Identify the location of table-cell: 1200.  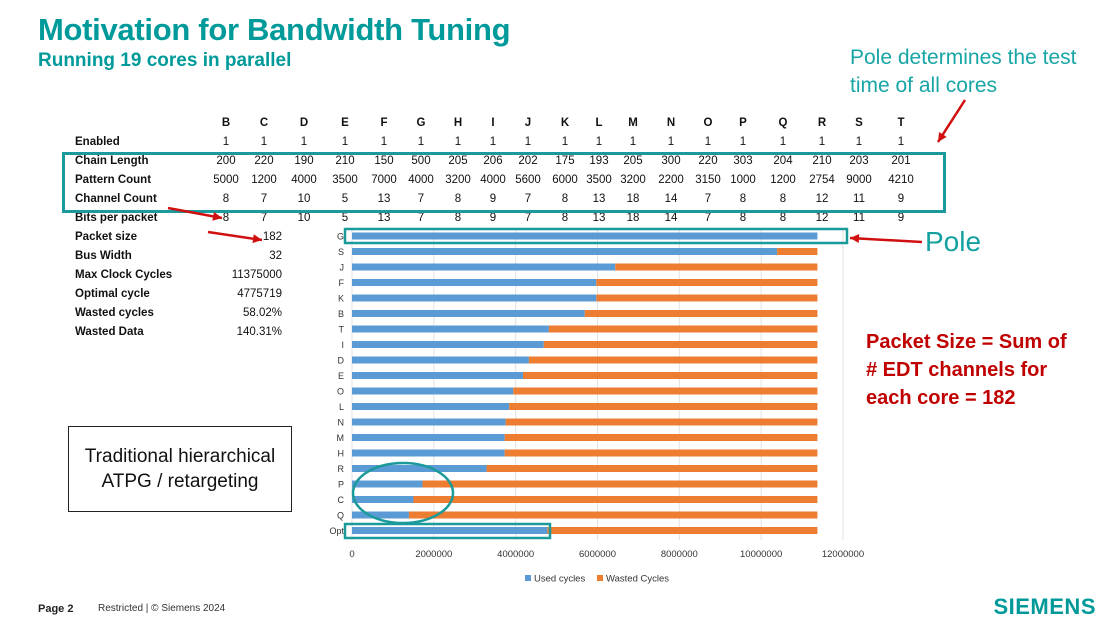
(264, 180).